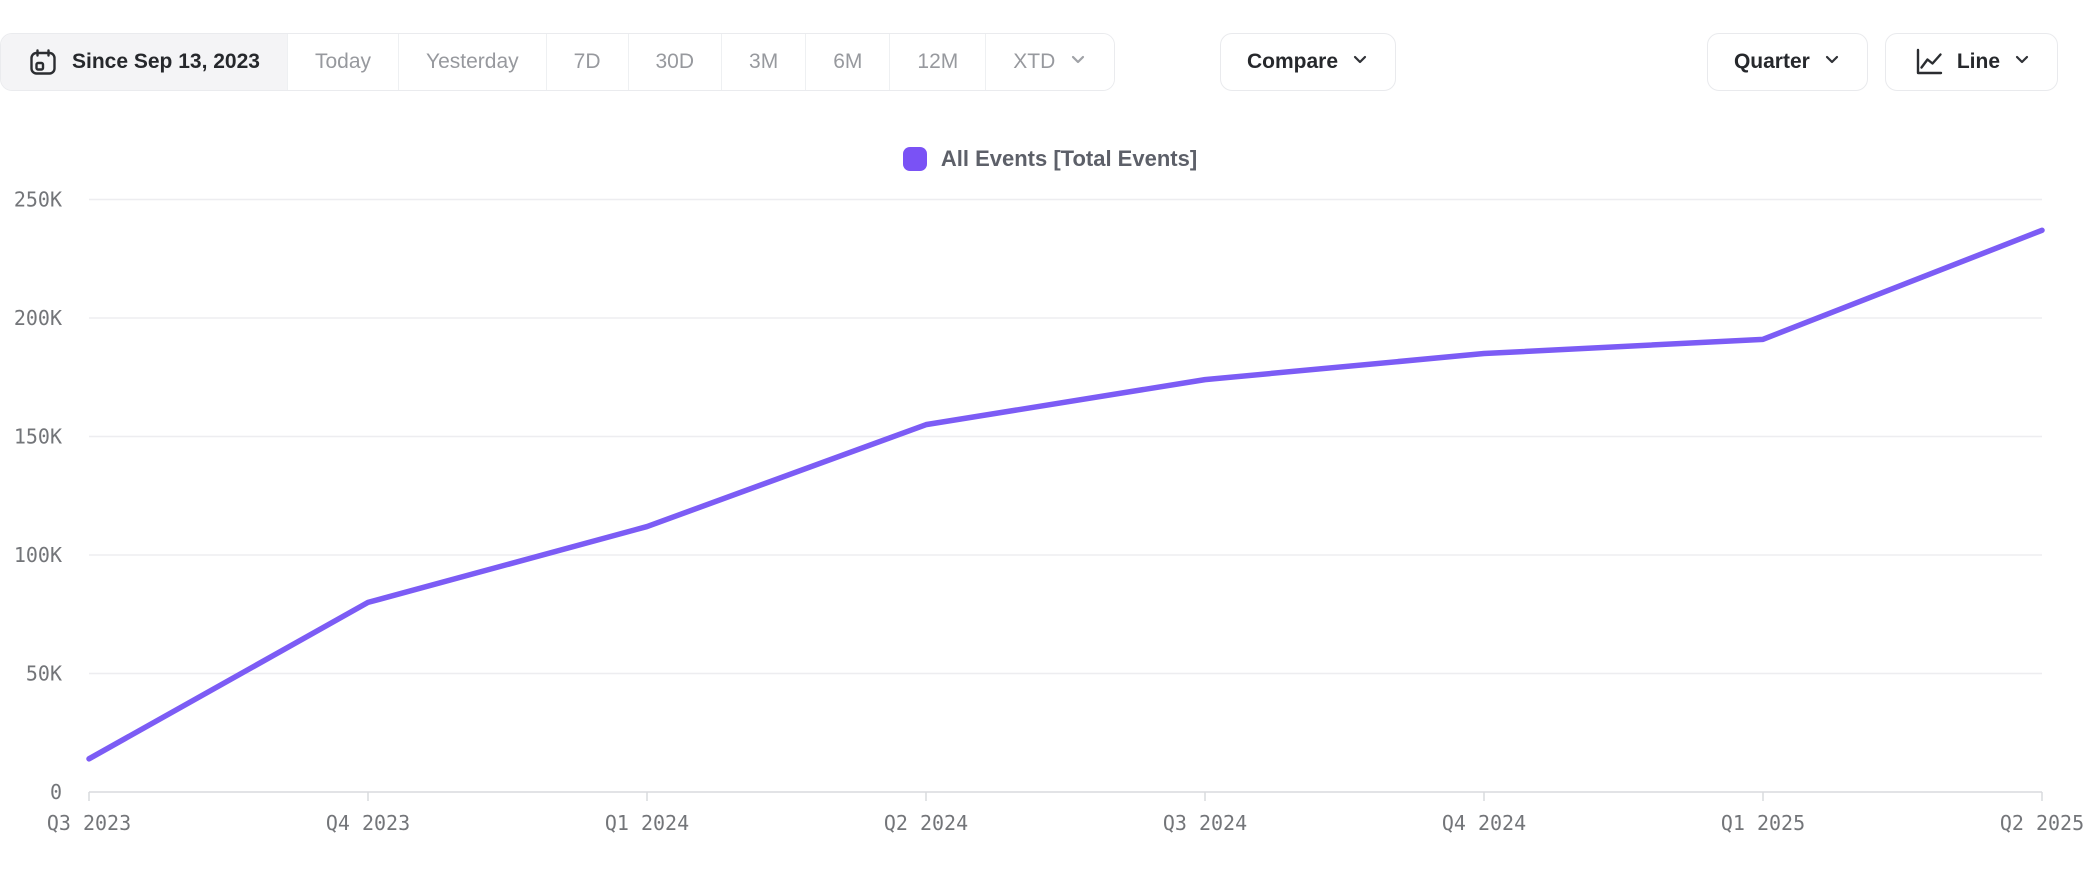 Image resolution: width=2100 pixels, height=870 pixels. I want to click on granularity-button: Quarter, so click(1787, 62).